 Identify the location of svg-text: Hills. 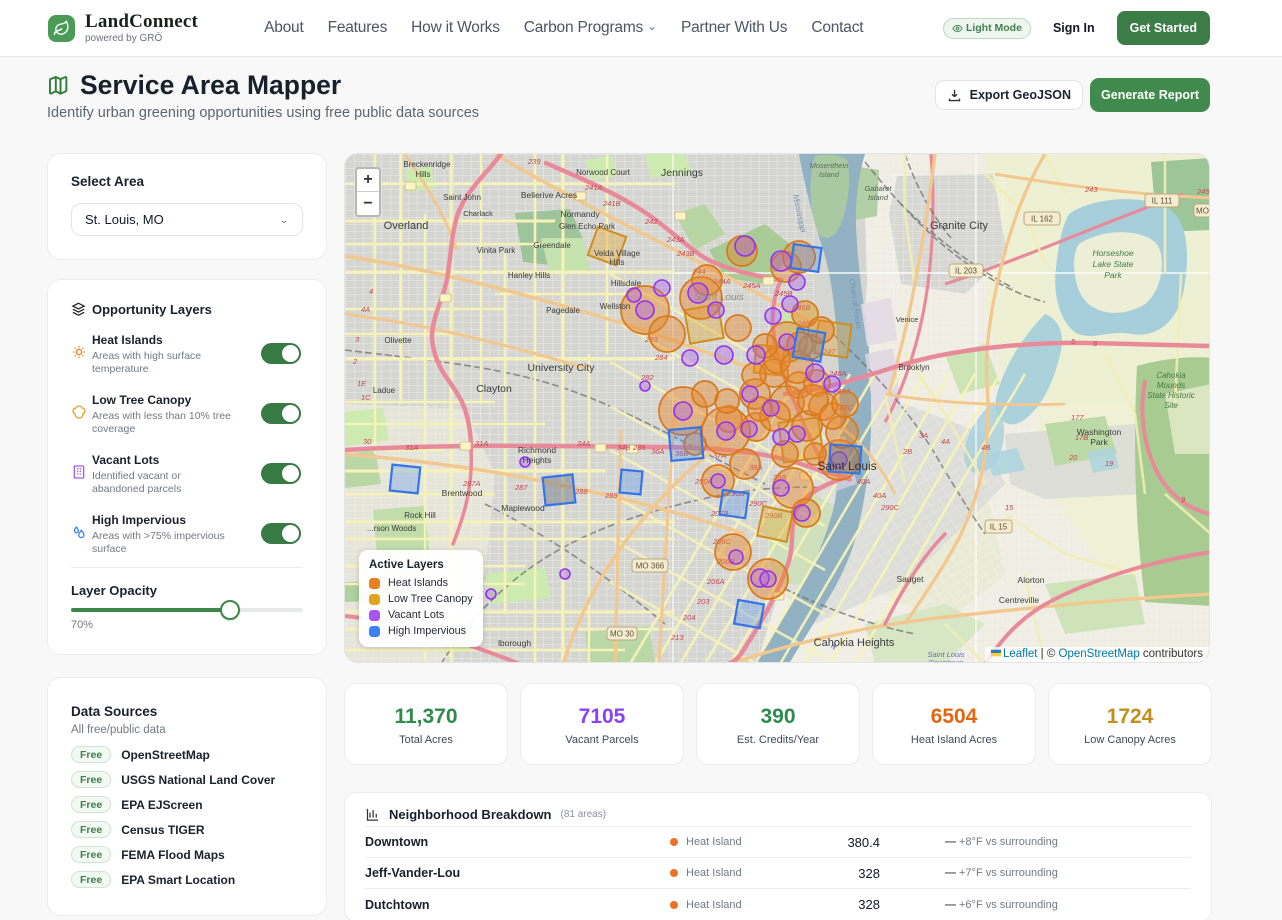
(616, 262).